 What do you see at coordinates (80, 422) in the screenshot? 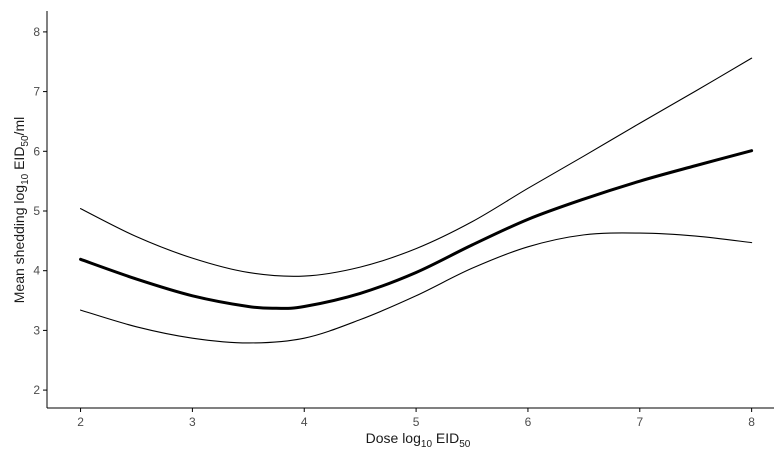
I see `x-tick-label: 2` at bounding box center [80, 422].